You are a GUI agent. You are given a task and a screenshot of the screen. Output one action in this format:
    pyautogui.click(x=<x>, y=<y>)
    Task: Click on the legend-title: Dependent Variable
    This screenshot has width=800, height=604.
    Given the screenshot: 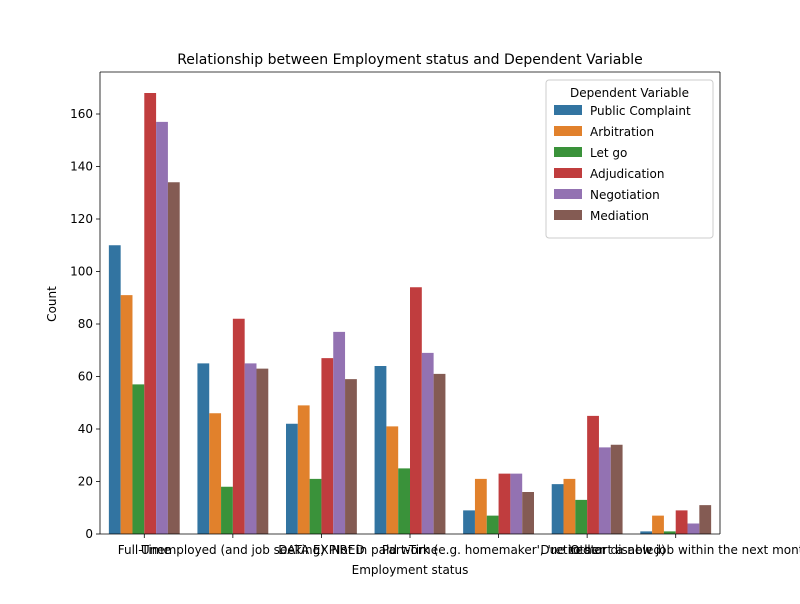 What is the action you would take?
    pyautogui.click(x=629, y=93)
    